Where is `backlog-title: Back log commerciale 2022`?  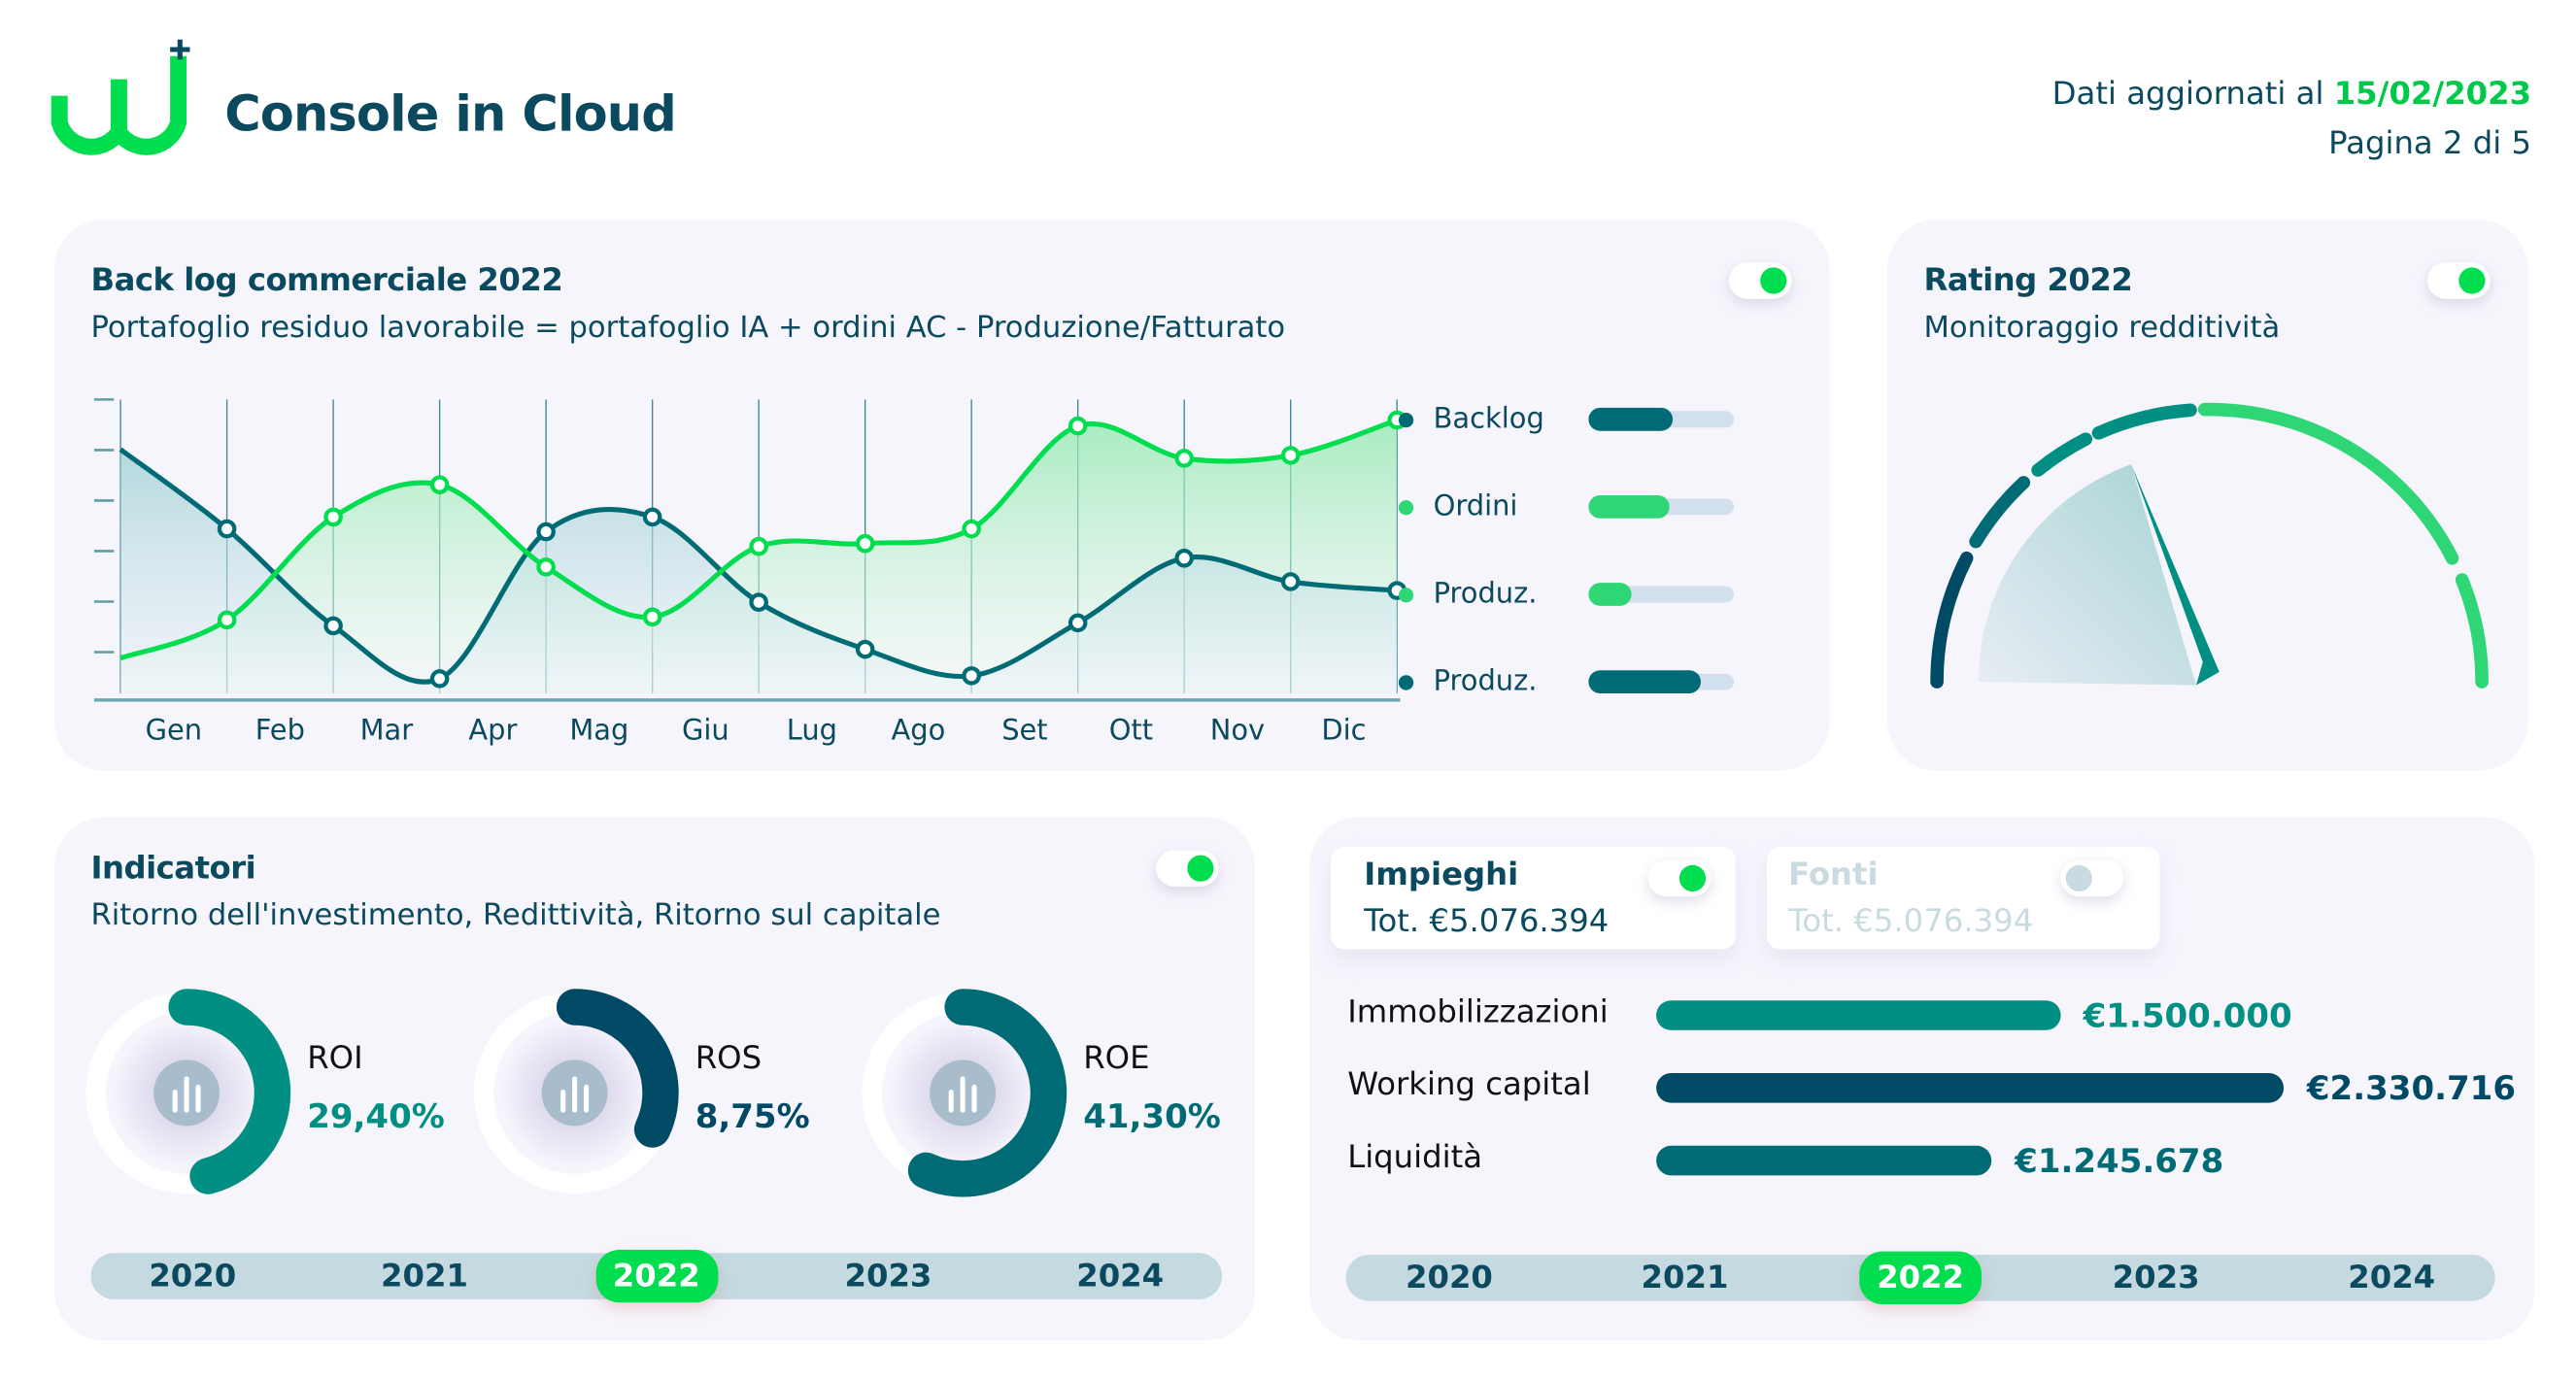
backlog-title: Back log commerciale 2022 is located at coordinates (326, 280).